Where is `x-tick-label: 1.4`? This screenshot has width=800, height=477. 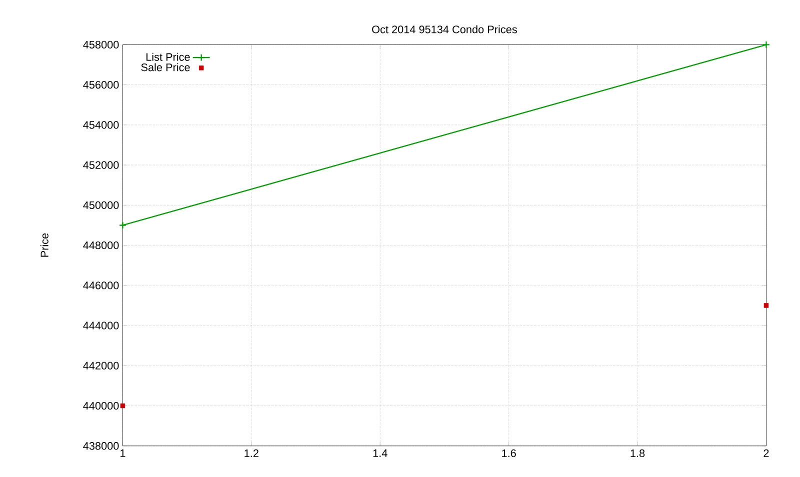
x-tick-label: 1.4 is located at coordinates (380, 454).